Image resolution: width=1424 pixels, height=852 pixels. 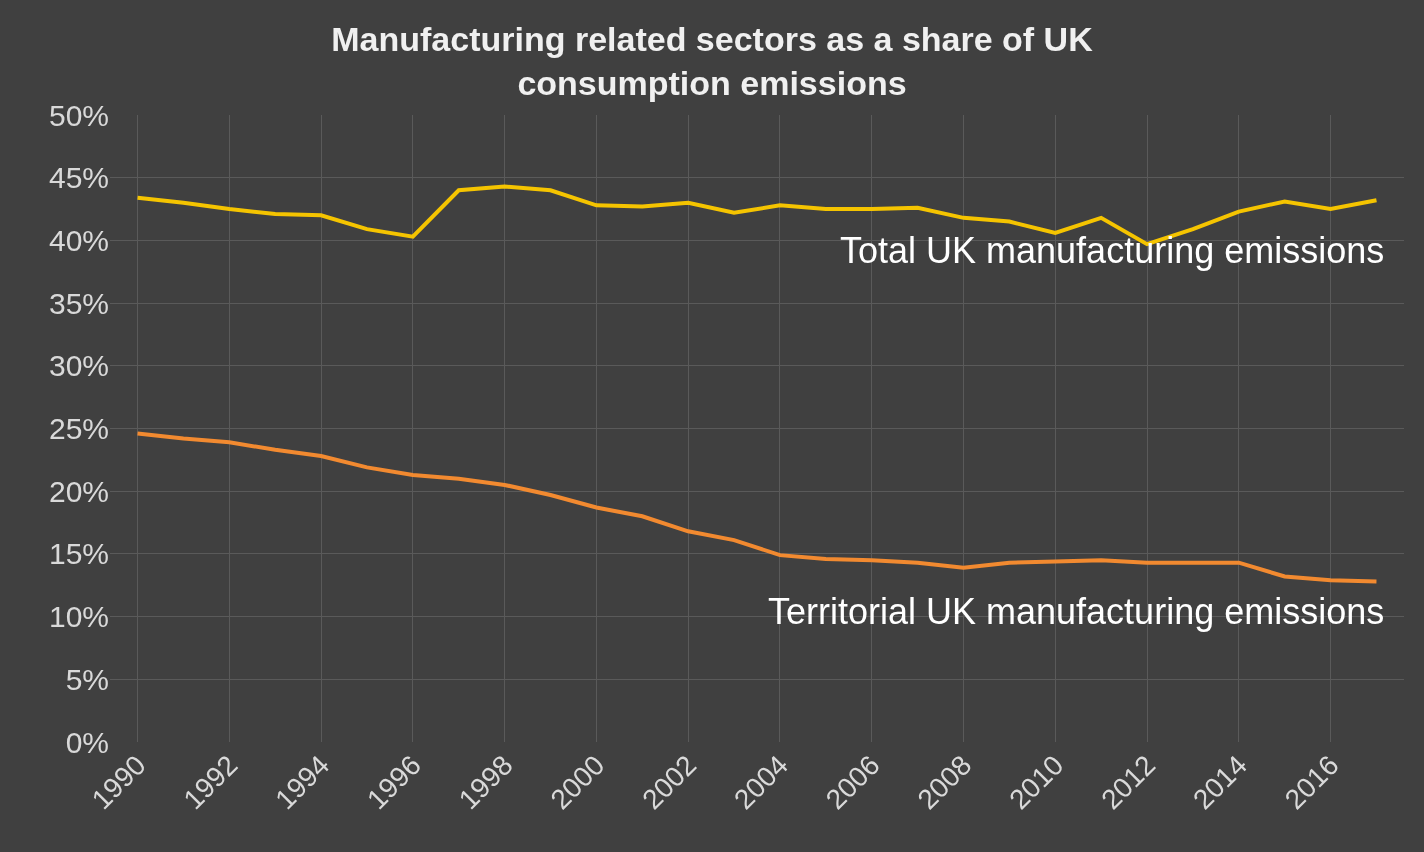 I want to click on y-tick-label: 10%, so click(x=78, y=617).